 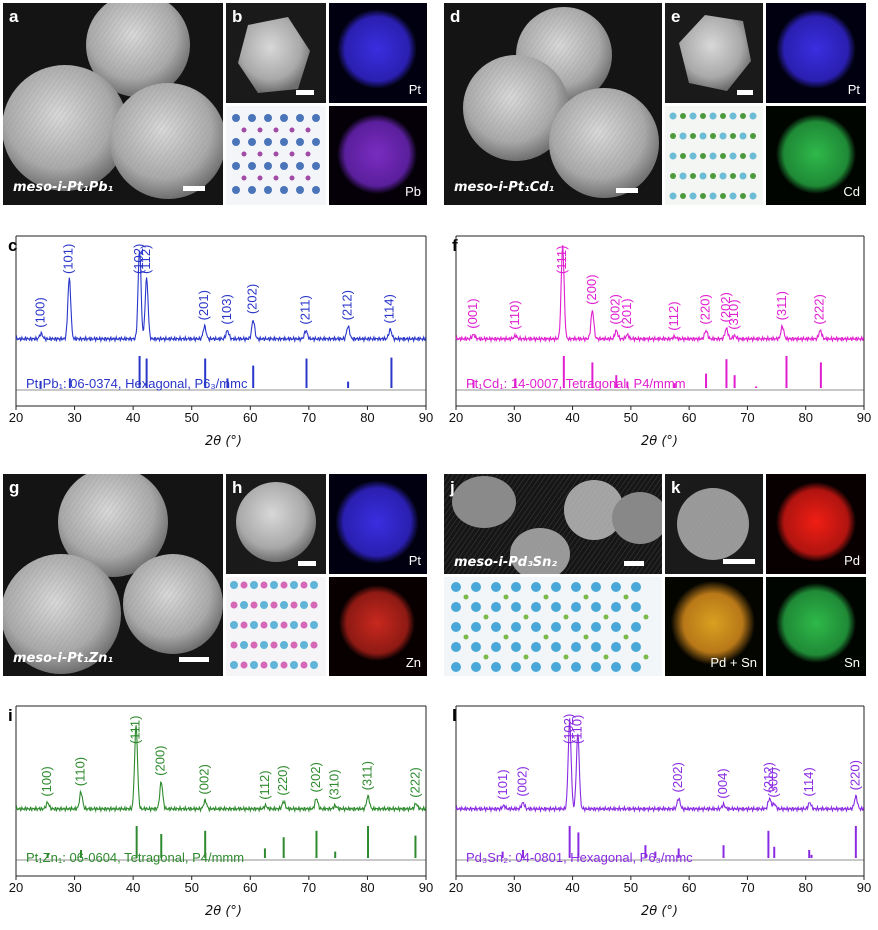 What do you see at coordinates (576, 383) in the screenshot?
I see `reference-f: Pt₁Cd₁: 14-0007, Tetragonal, P4/mmm` at bounding box center [576, 383].